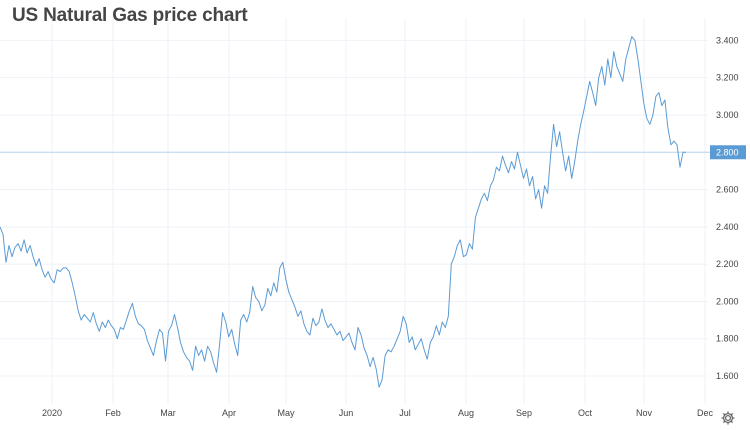 The image size is (750, 430). I want to click on y-tick-label: 3.200, so click(727, 78).